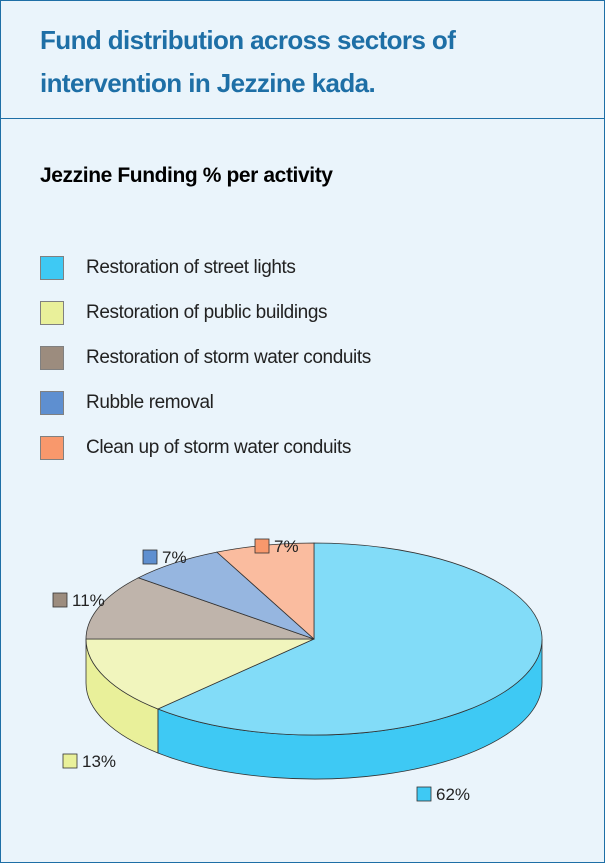  What do you see at coordinates (228, 357) in the screenshot?
I see `legend-label: Restoration of storm water conduits` at bounding box center [228, 357].